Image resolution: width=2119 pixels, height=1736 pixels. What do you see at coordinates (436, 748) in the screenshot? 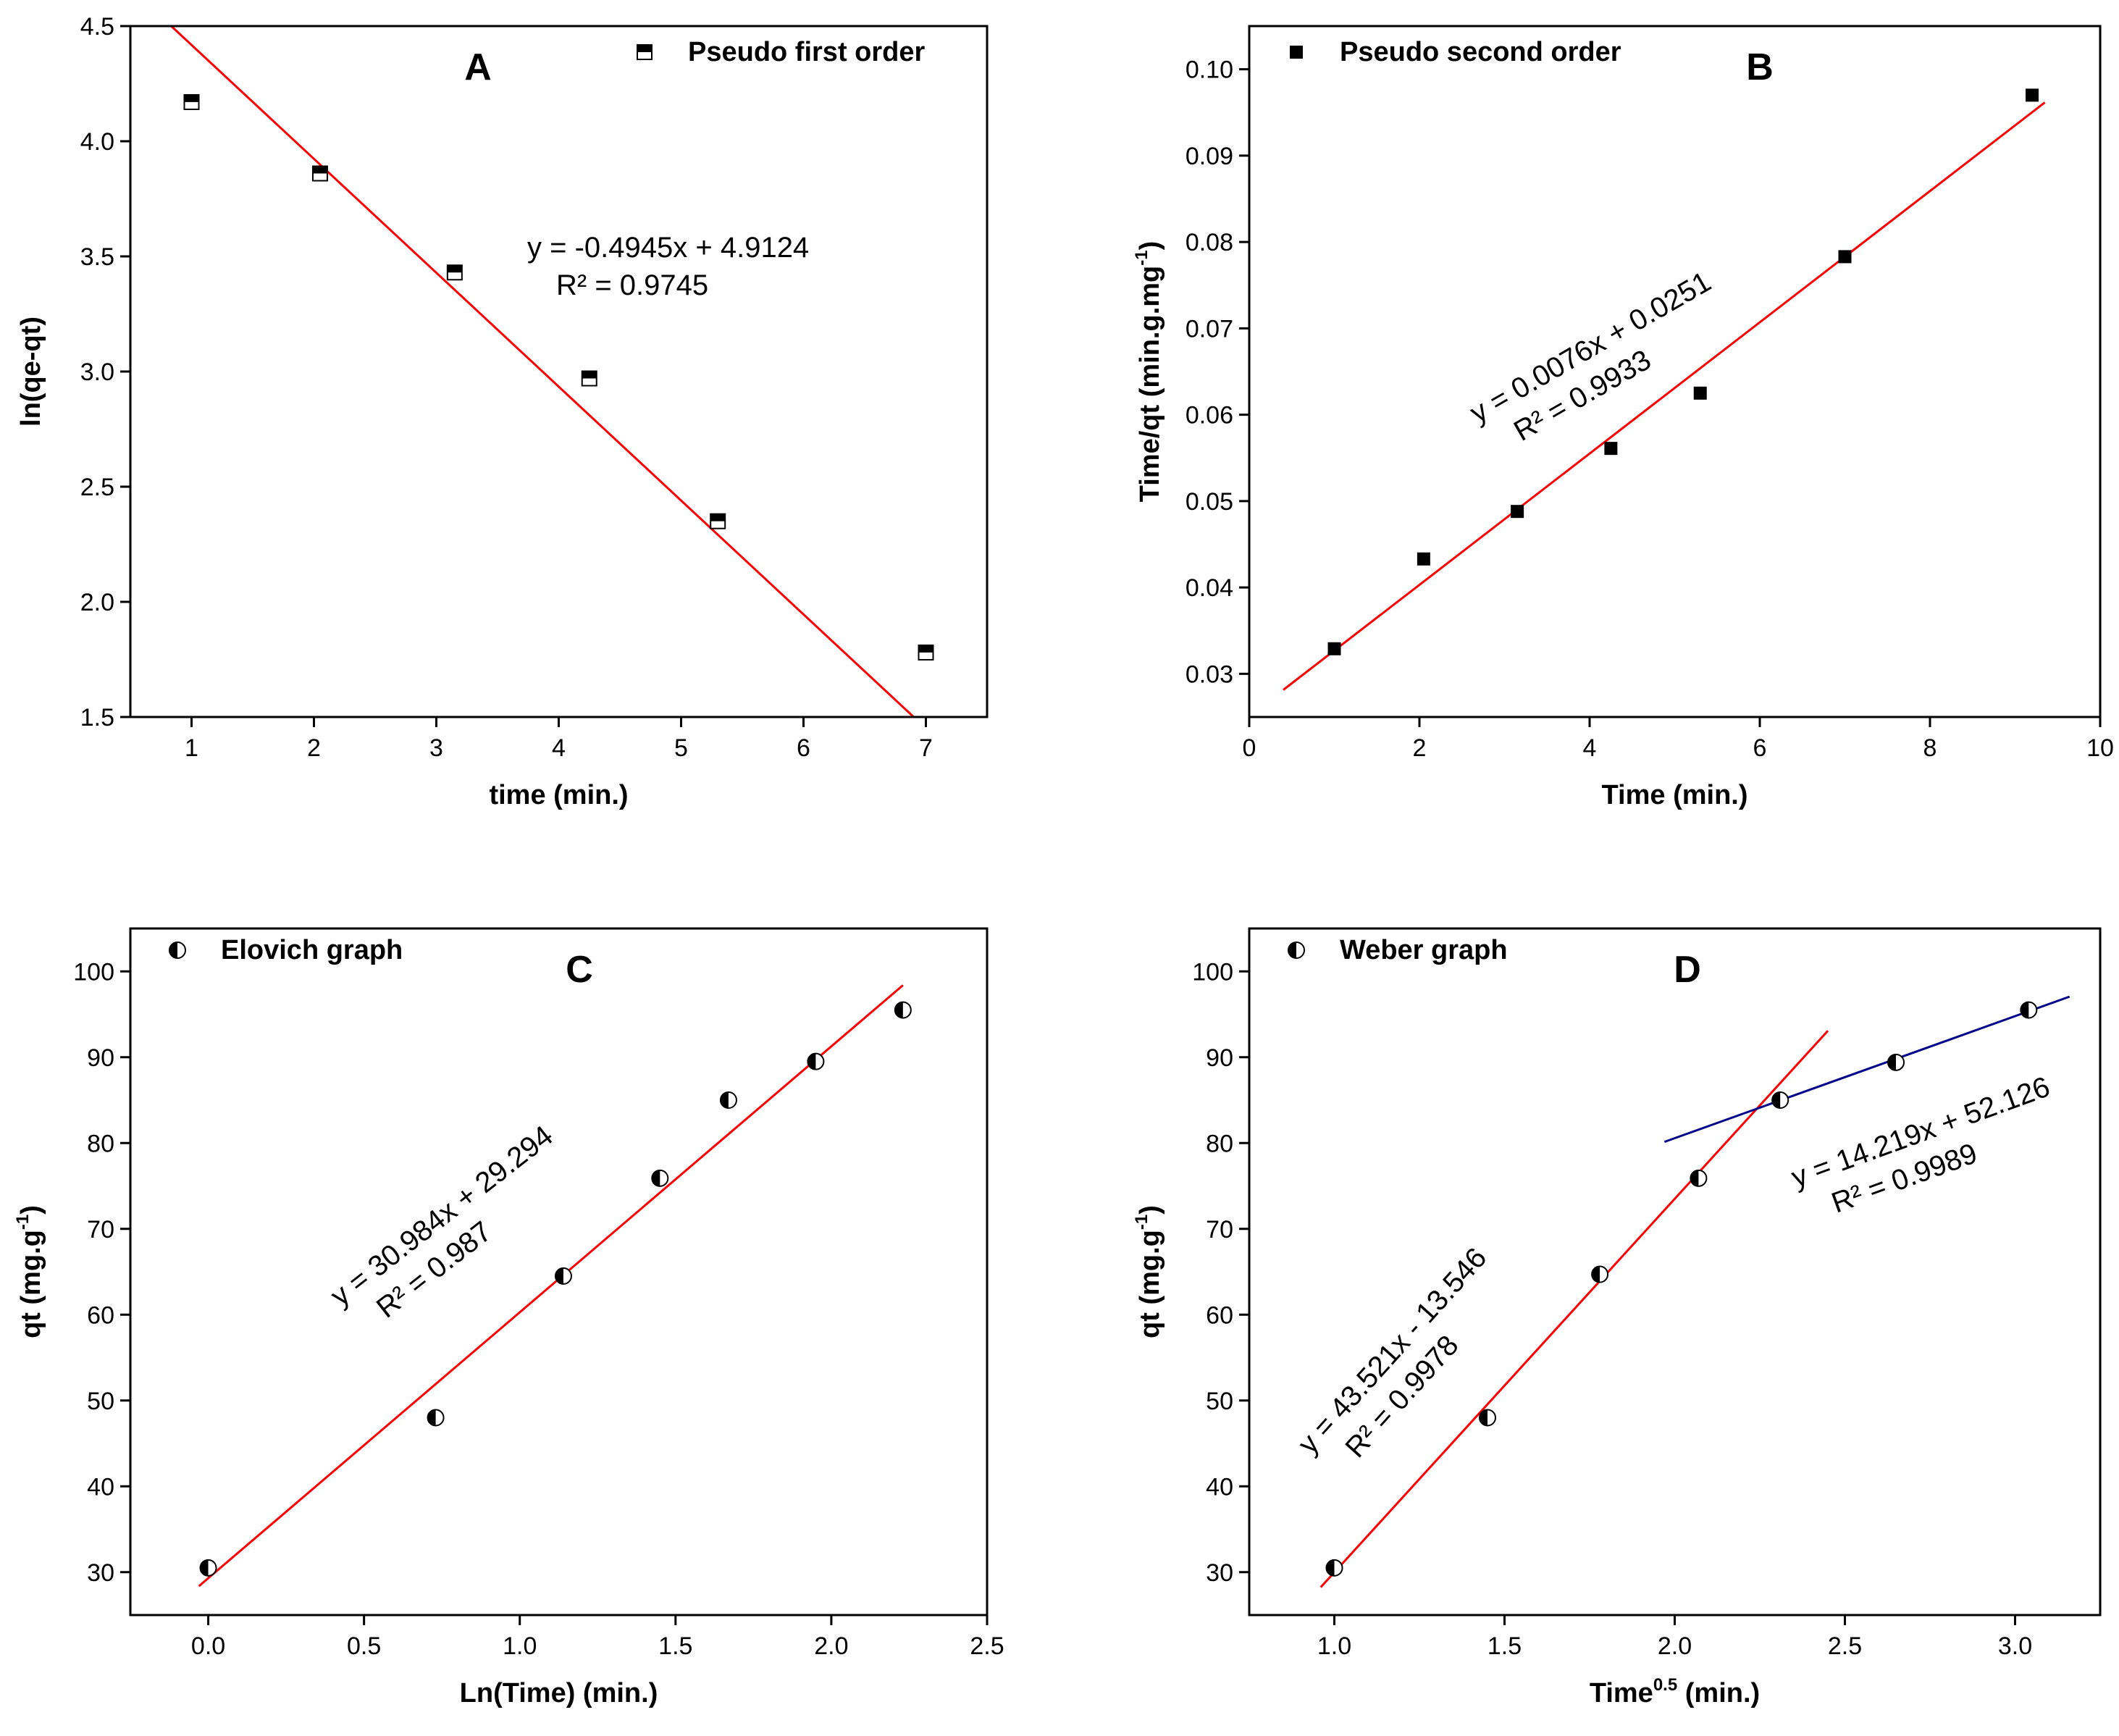
I see `x-tick-label: 3` at bounding box center [436, 748].